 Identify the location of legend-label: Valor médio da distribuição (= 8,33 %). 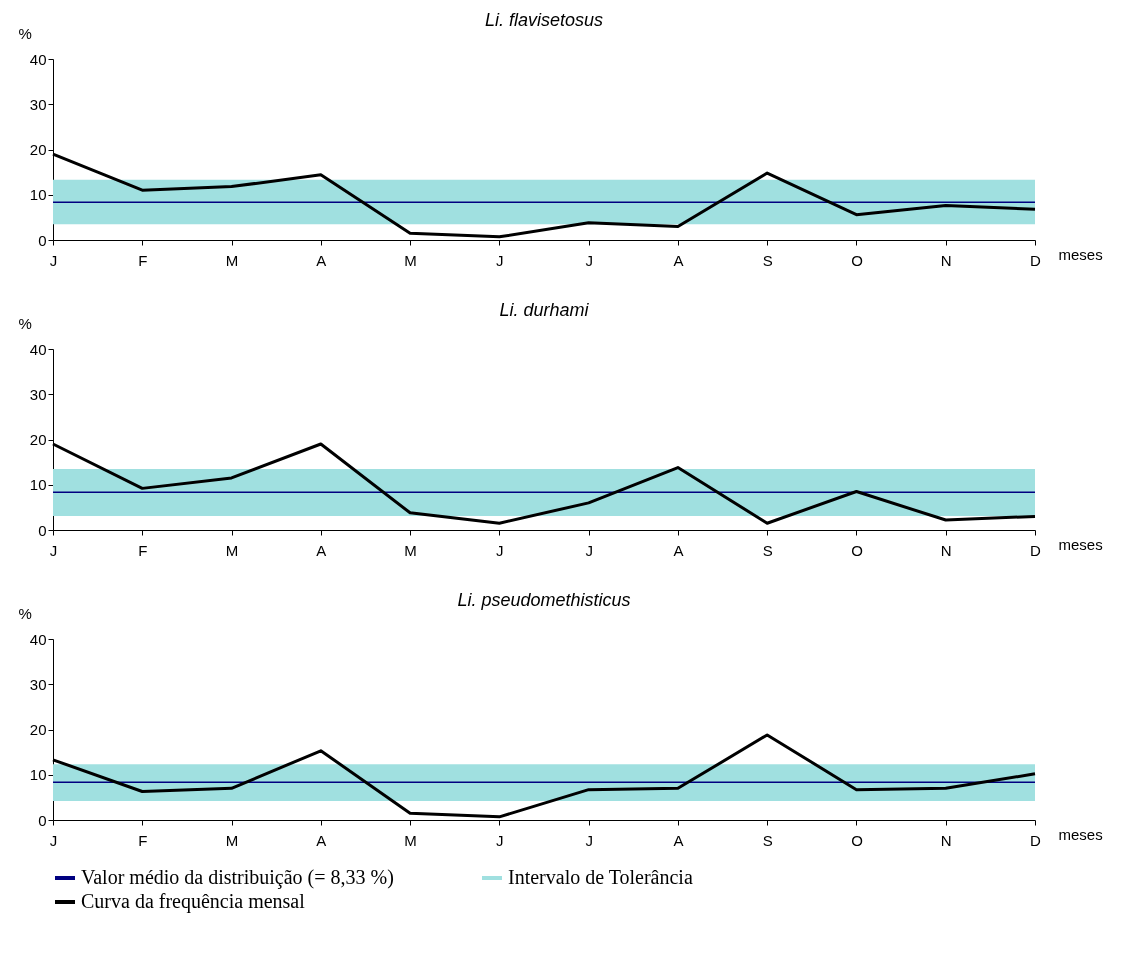
(237, 877).